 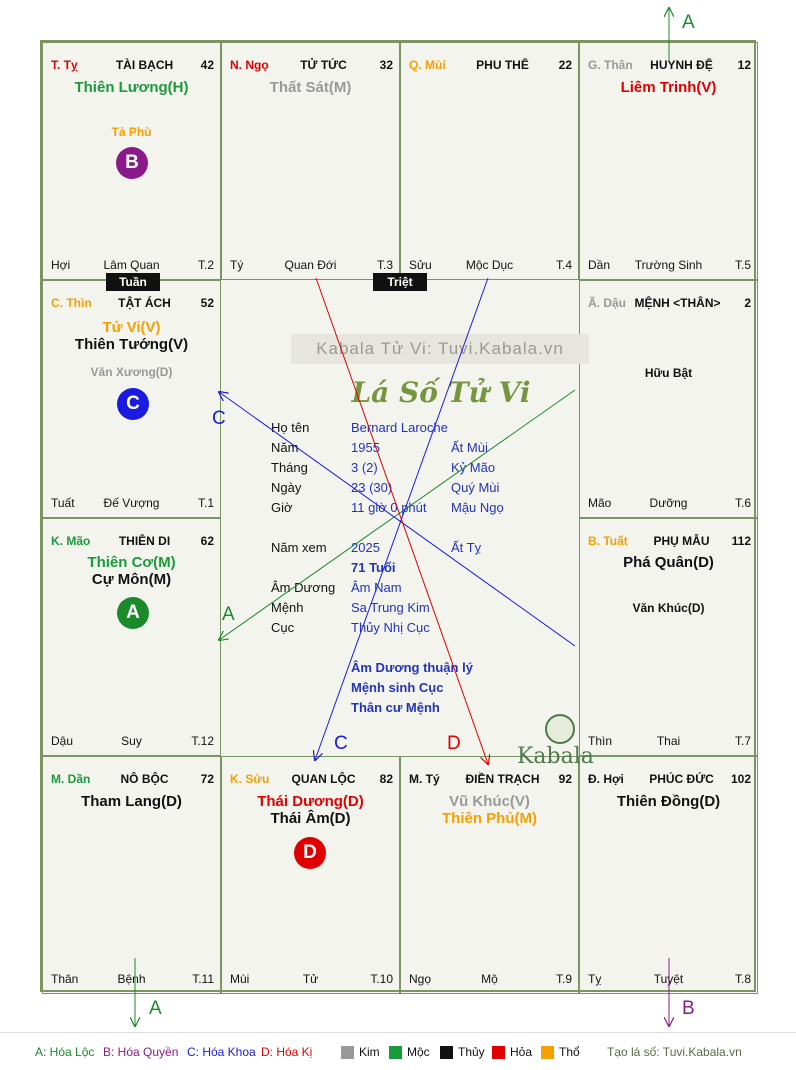 What do you see at coordinates (477, 507) in the screenshot?
I see `value-gio-can: Mậu Ngọ` at bounding box center [477, 507].